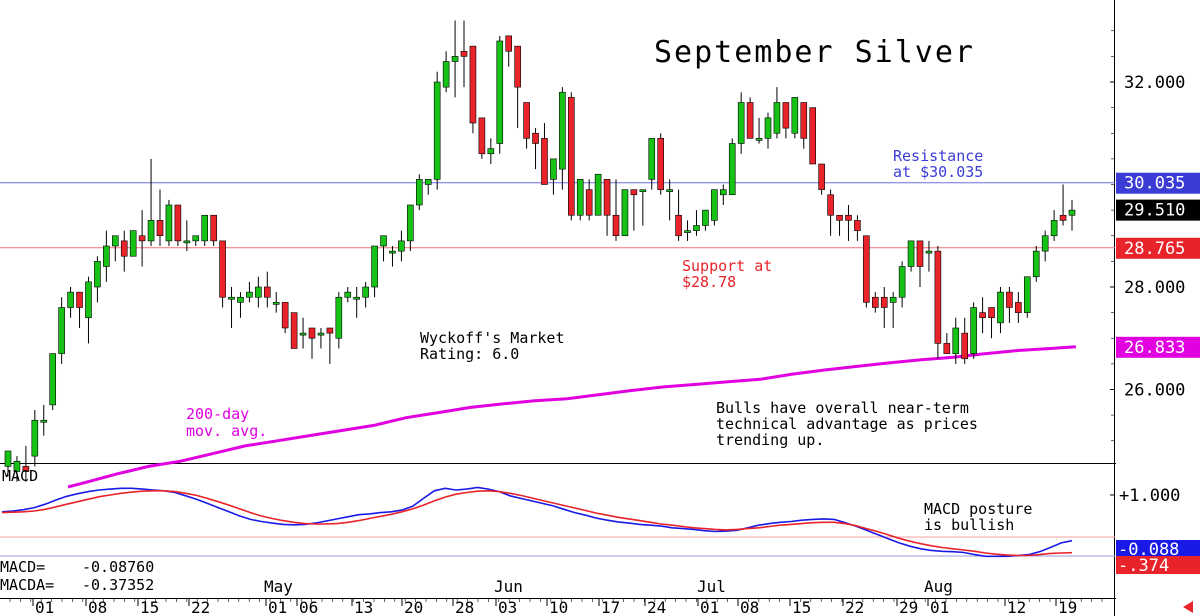  What do you see at coordinates (363, 607) in the screenshot?
I see `day-label: 13` at bounding box center [363, 607].